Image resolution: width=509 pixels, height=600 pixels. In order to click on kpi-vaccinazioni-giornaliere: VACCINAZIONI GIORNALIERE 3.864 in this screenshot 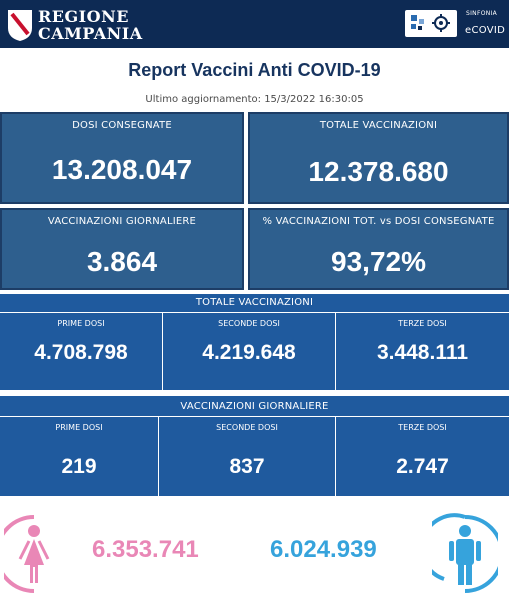, I will do `click(122, 249)`.